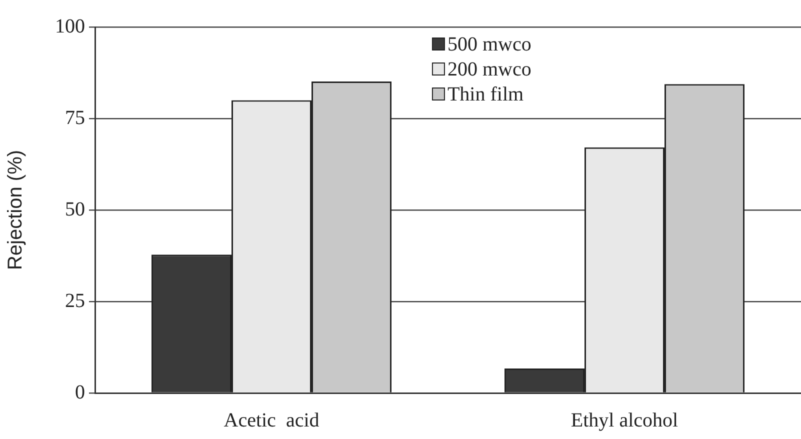 This screenshot has height=439, width=801. Describe the element at coordinates (70, 26) in the screenshot. I see `y-tick-label: 100` at that location.